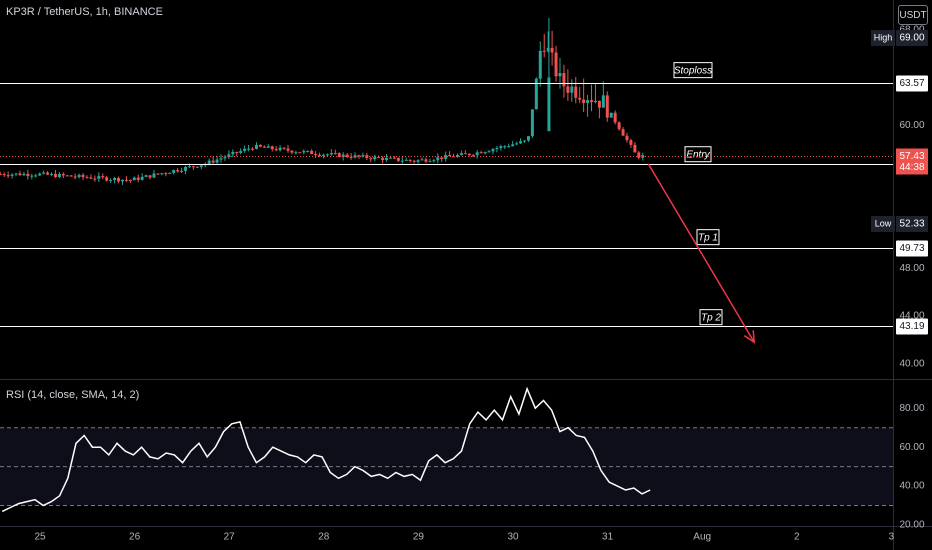  I want to click on level-label-1: Stoploss, so click(693, 70).